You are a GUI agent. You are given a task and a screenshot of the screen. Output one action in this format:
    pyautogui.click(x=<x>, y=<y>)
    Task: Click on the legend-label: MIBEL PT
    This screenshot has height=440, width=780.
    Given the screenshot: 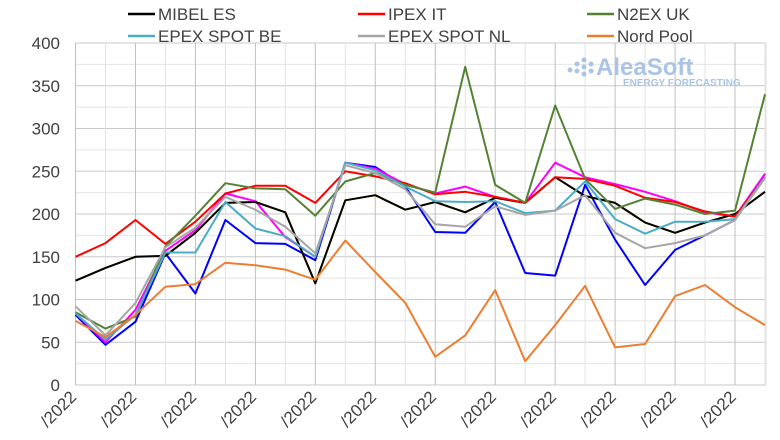 What is the action you would take?
    pyautogui.click(x=655, y=0)
    